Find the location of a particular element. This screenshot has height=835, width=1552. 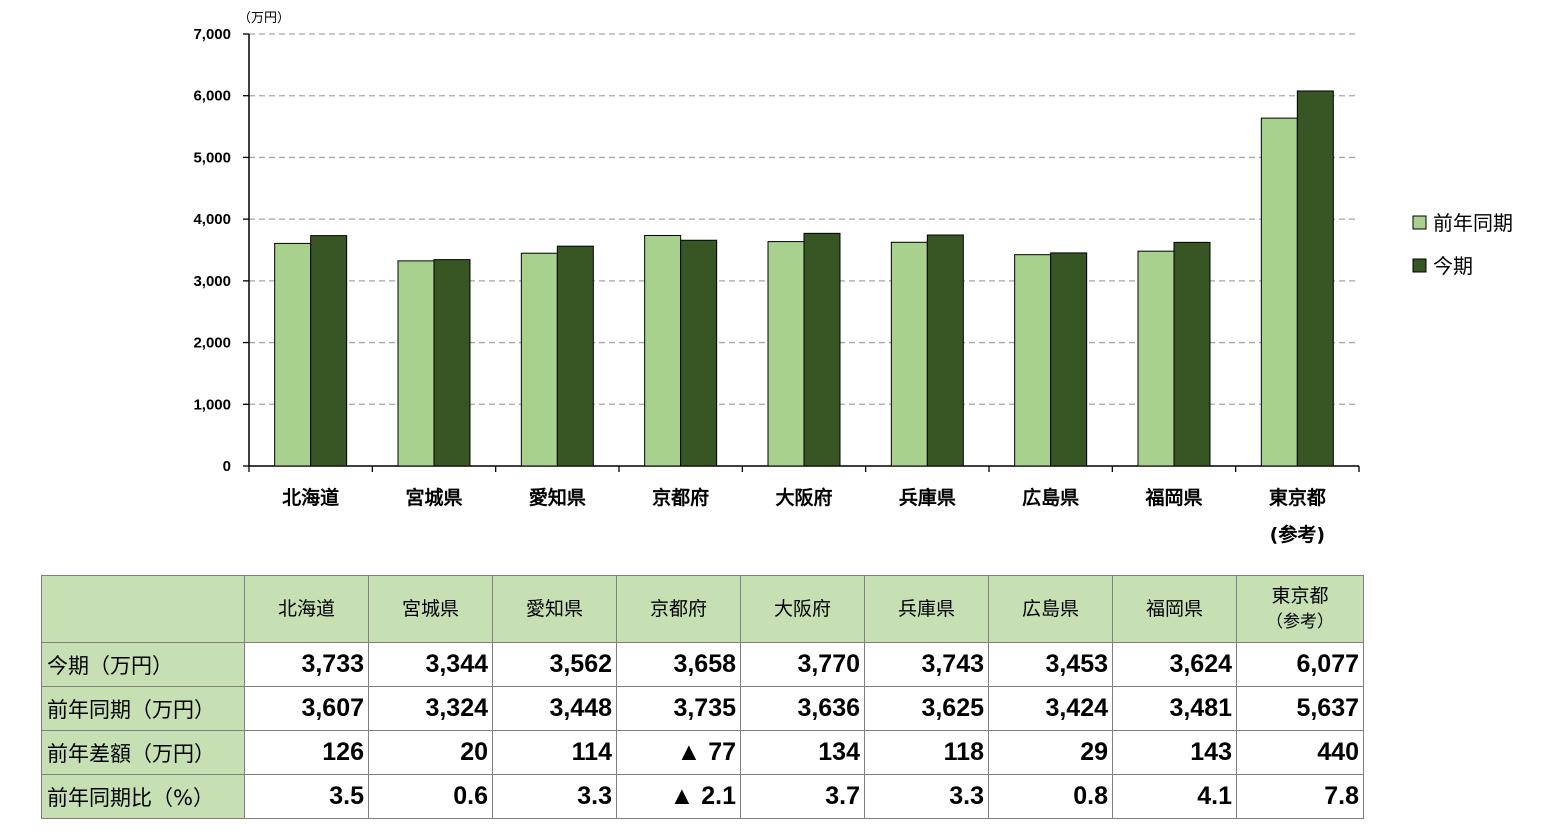

table-header-cell: 東京都 （参考） is located at coordinates (1300, 609).